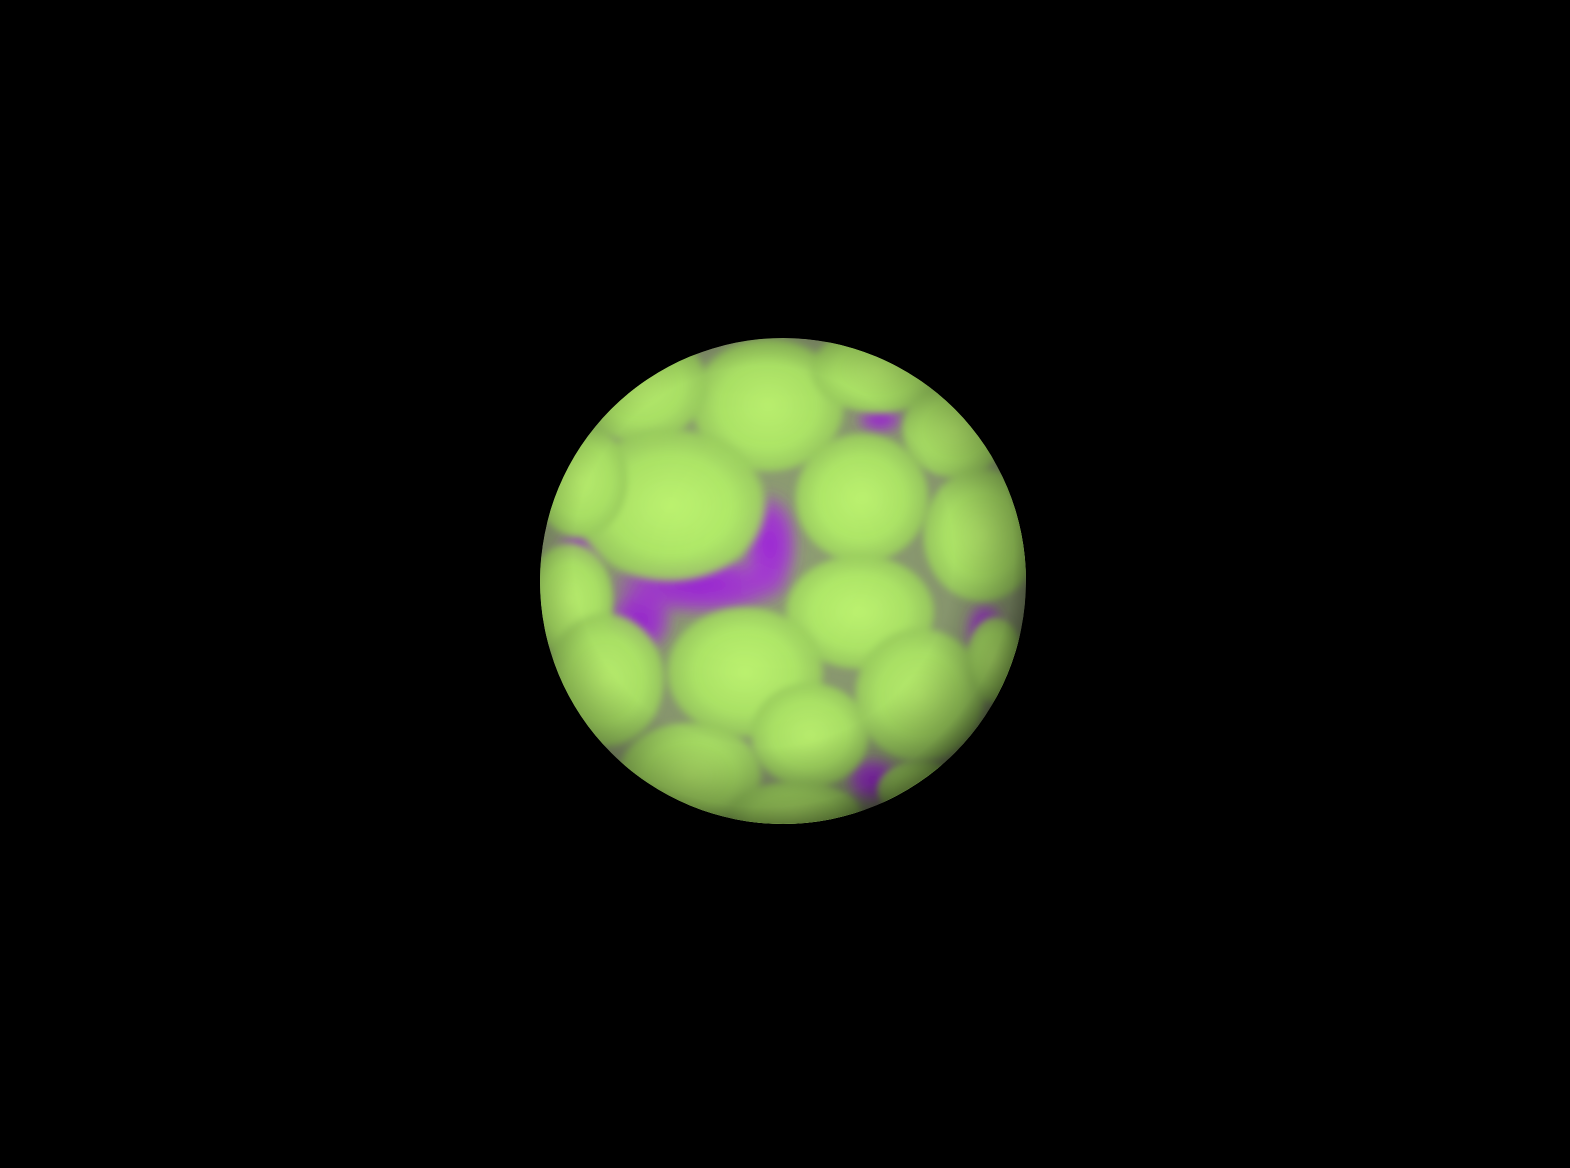 Image resolution: width=1570 pixels, height=1168 pixels. I want to click on sphere-shading, so click(783, 581).